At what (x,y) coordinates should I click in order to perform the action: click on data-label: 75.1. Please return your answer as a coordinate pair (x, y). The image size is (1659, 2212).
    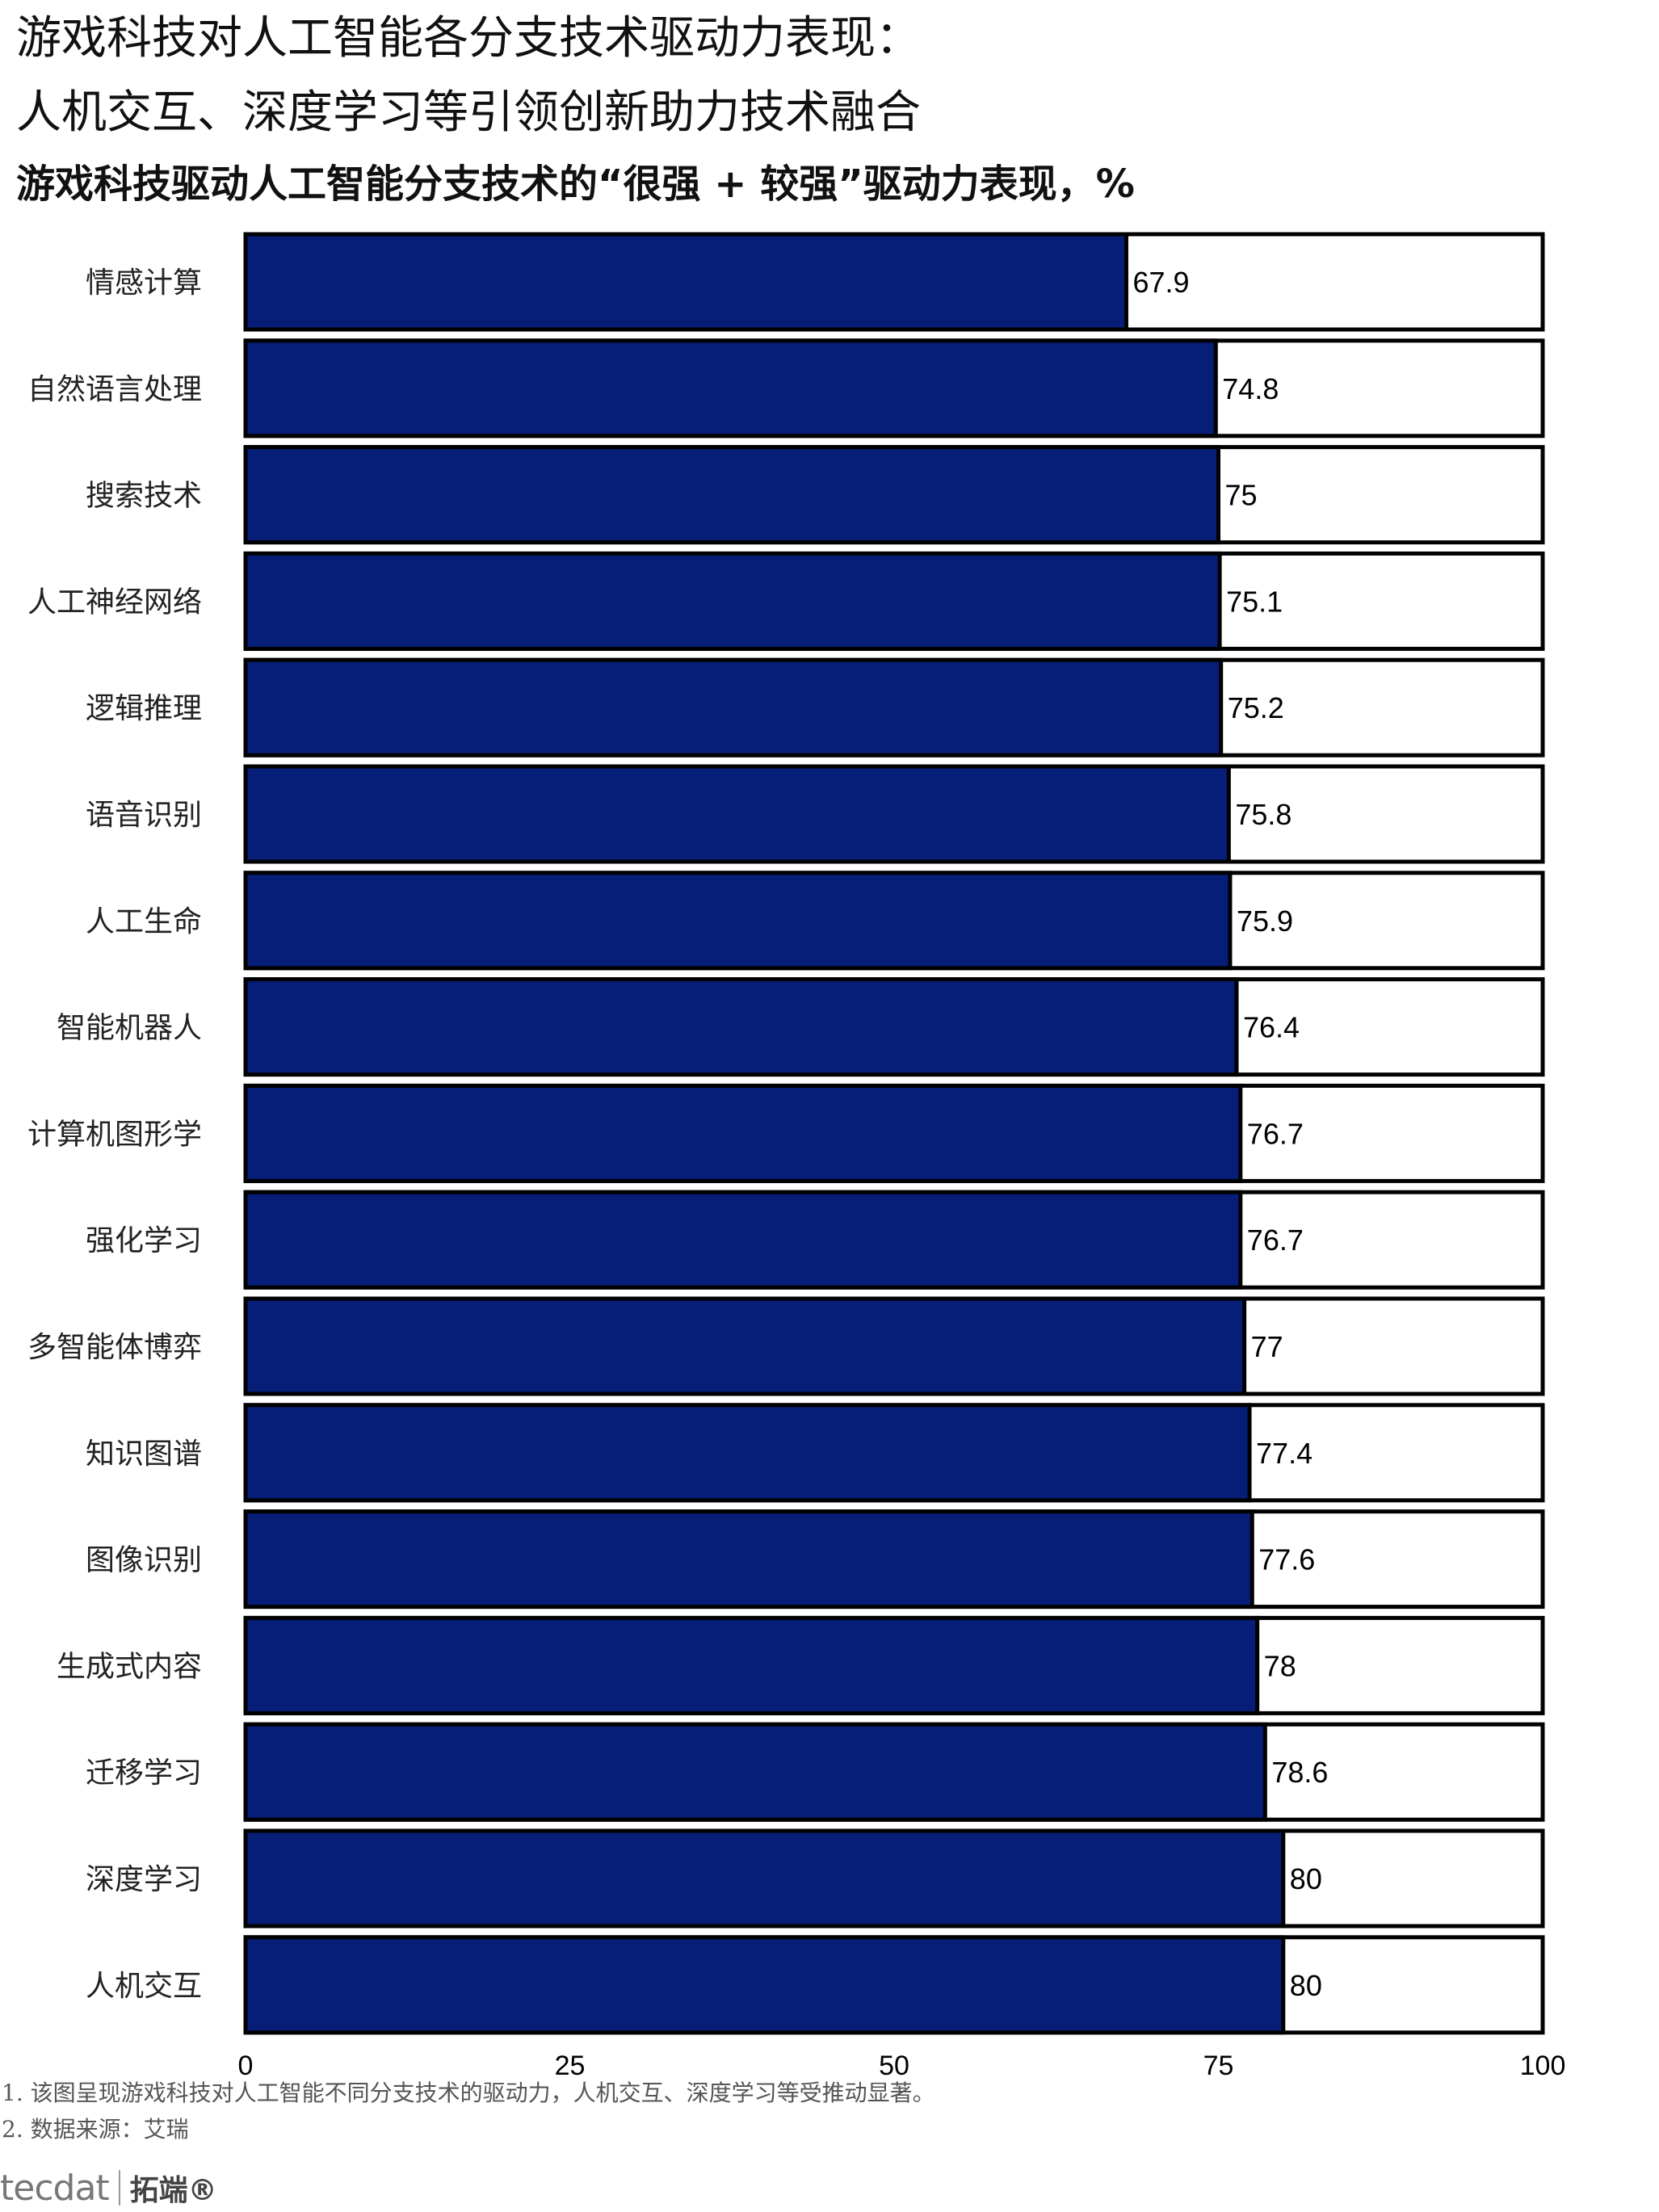
    Looking at the image, I should click on (1254, 601).